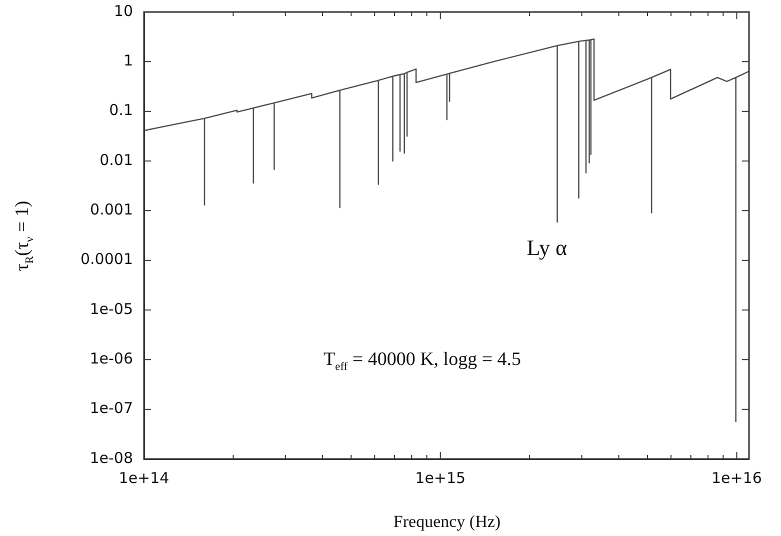 This screenshot has height=536, width=781. I want to click on x-tick-label: 1e+16, so click(737, 477).